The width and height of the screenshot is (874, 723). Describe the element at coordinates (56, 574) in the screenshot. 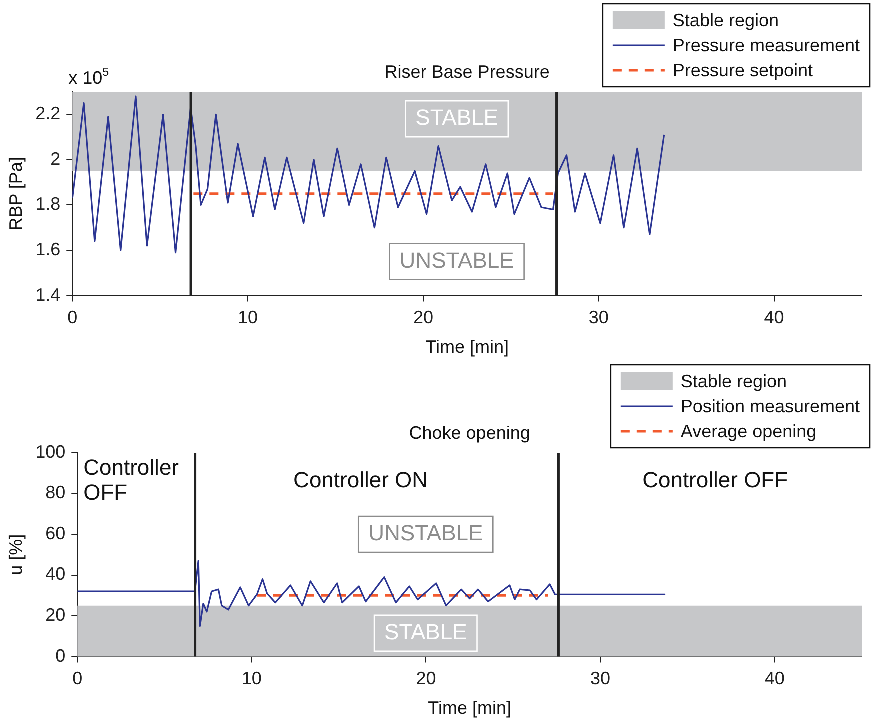

I see `y-tick-label: 40` at that location.